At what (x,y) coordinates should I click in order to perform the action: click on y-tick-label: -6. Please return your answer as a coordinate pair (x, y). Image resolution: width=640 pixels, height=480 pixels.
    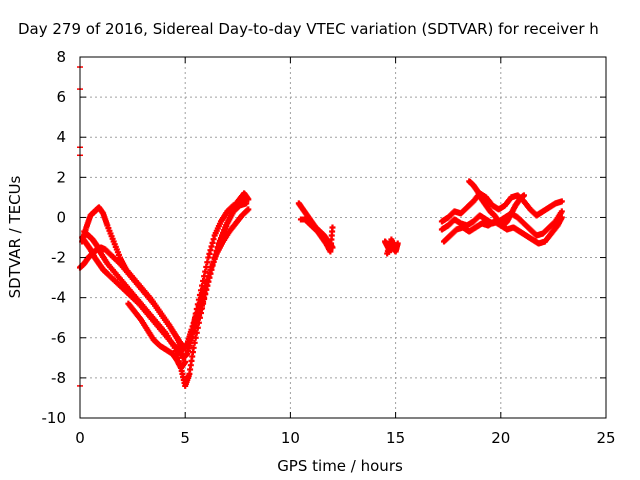
    Looking at the image, I should click on (58, 338).